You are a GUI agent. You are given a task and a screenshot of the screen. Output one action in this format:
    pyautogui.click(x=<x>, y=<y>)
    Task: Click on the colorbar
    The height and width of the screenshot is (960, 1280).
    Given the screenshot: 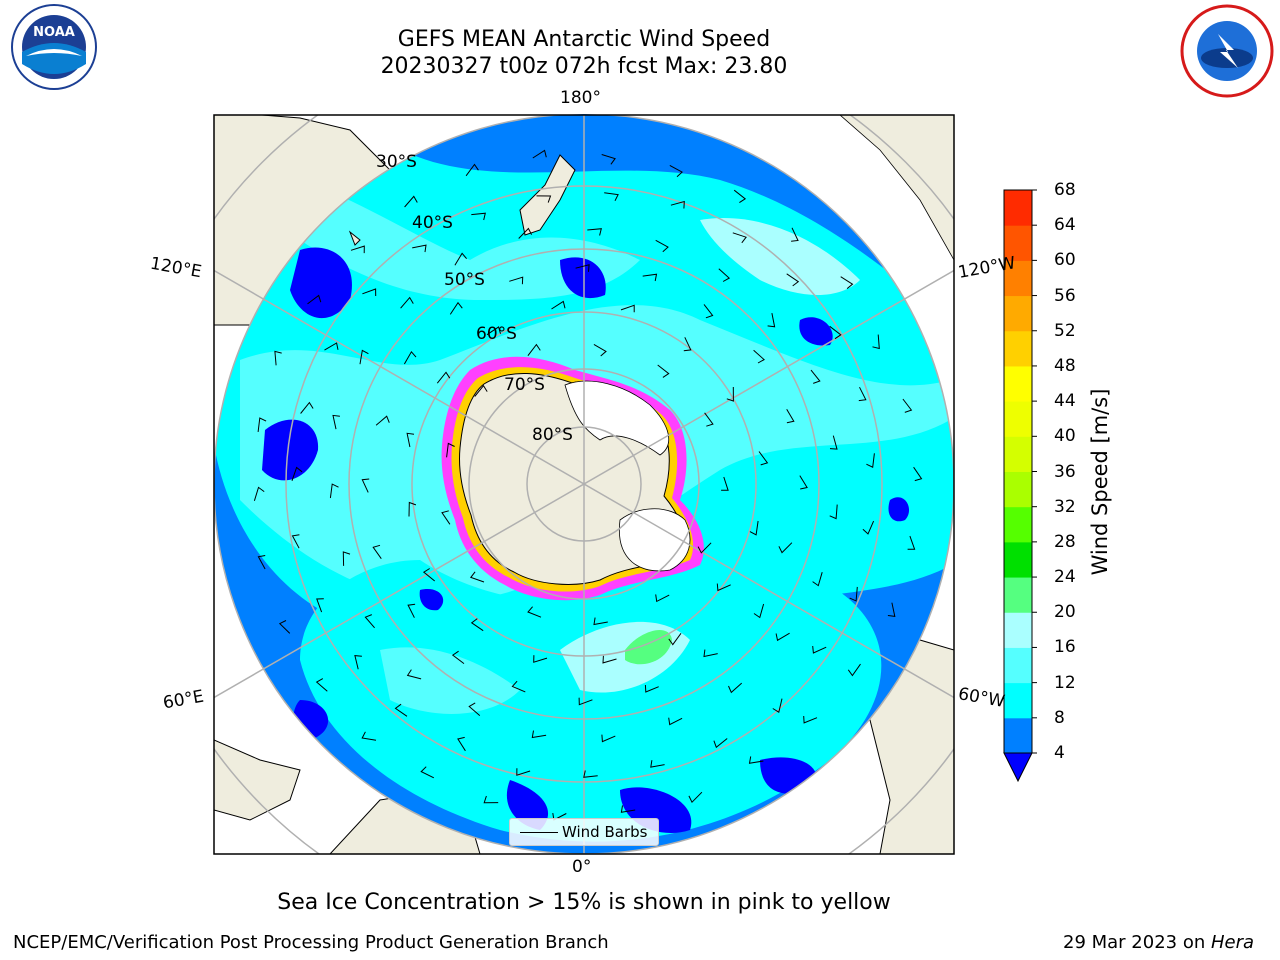 What is the action you would take?
    pyautogui.click(x=1020, y=486)
    